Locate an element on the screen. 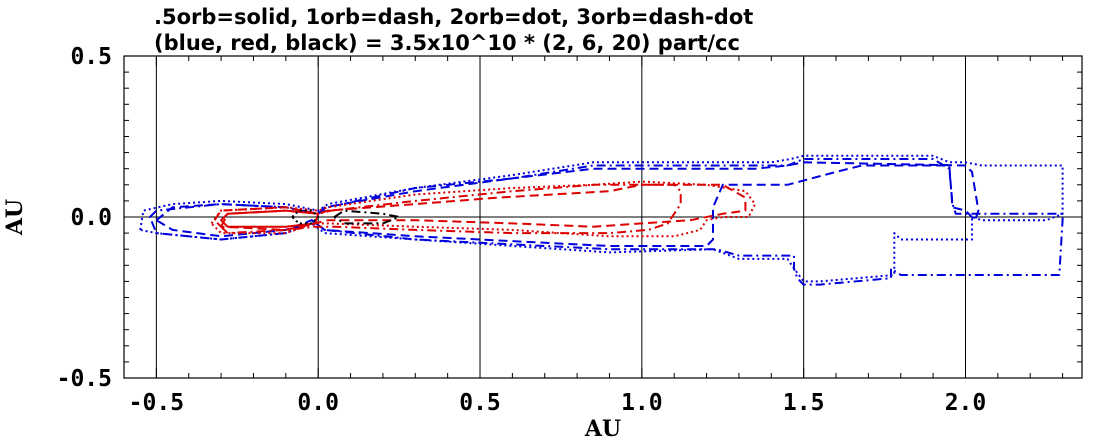 Image resolution: width=1096 pixels, height=444 pixels. y-axis-label: AU is located at coordinates (15, 217).